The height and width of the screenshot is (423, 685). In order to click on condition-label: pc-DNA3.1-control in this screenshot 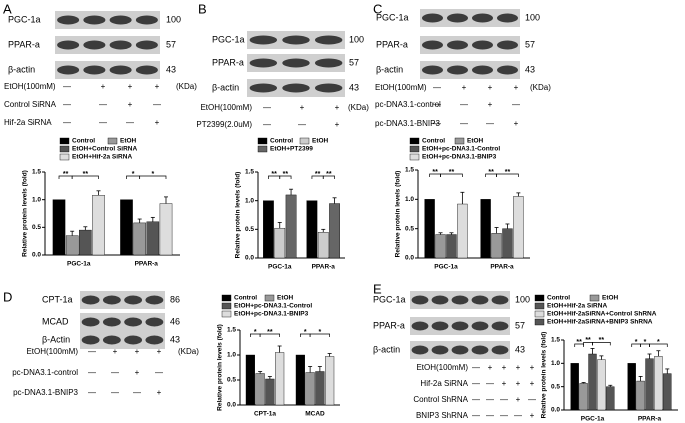, I will do `click(45, 372)`.